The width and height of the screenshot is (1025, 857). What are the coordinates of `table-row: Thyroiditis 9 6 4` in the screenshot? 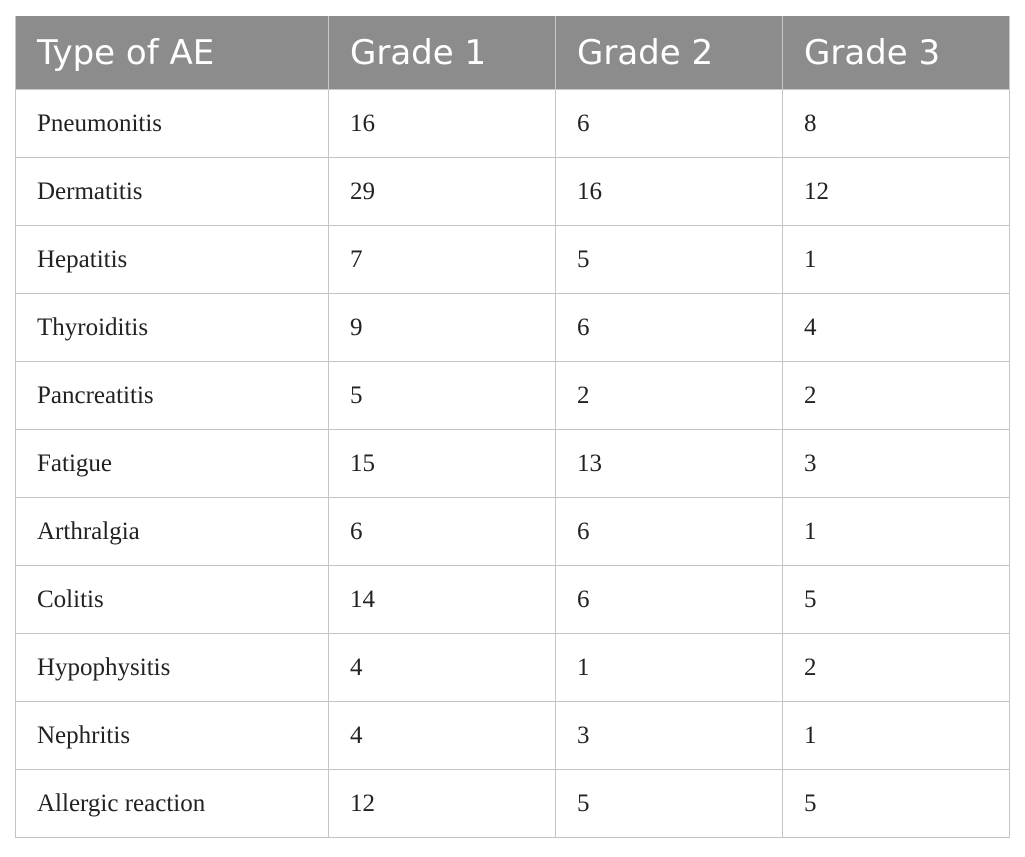 It's located at (512, 327).